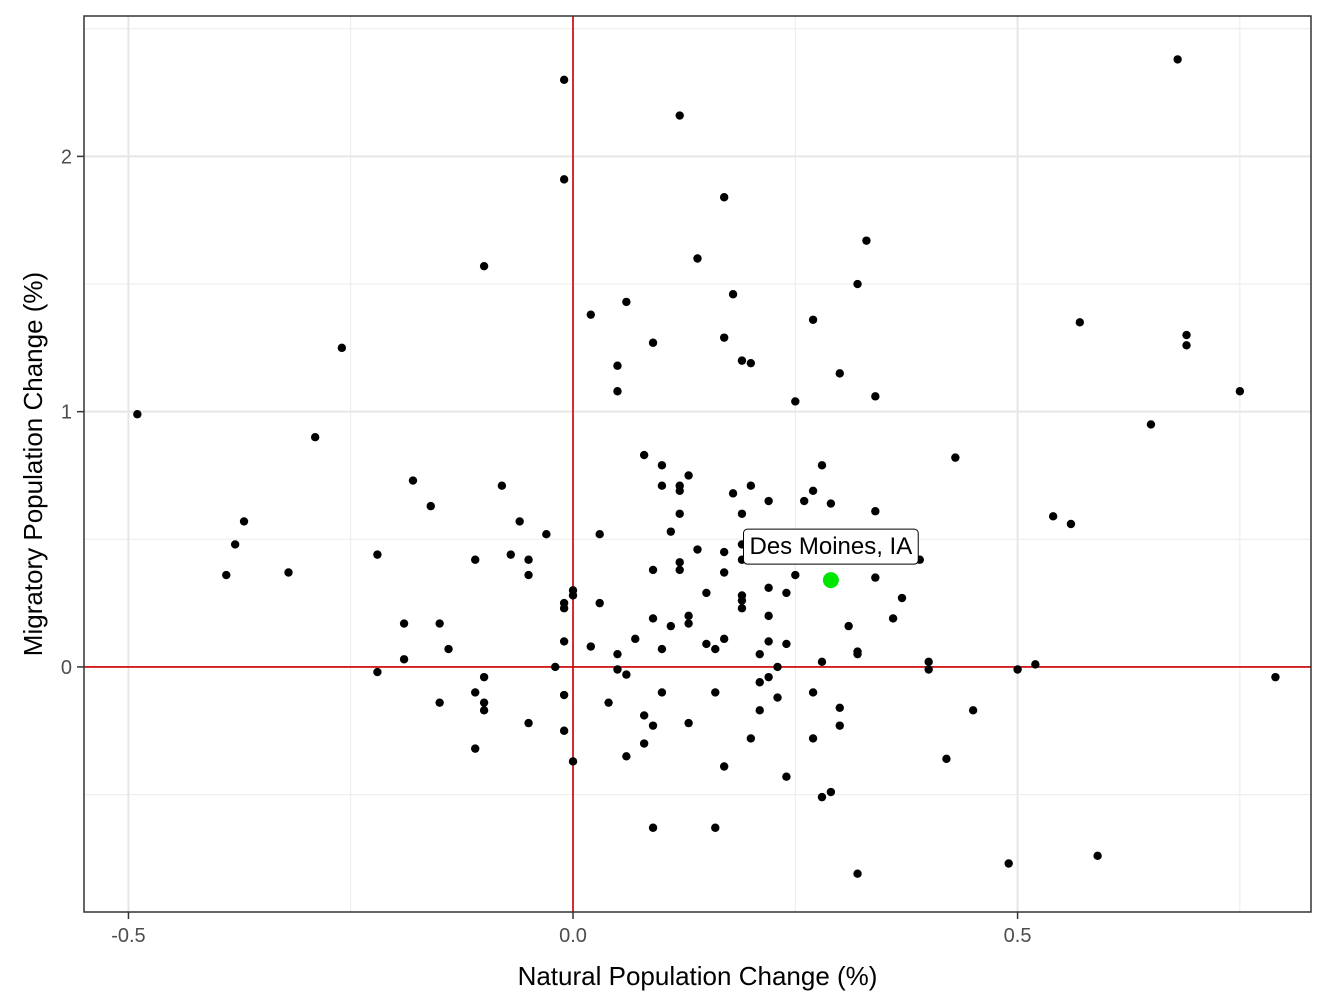  Describe the element at coordinates (830, 580) in the screenshot. I see `highlight-point` at that location.